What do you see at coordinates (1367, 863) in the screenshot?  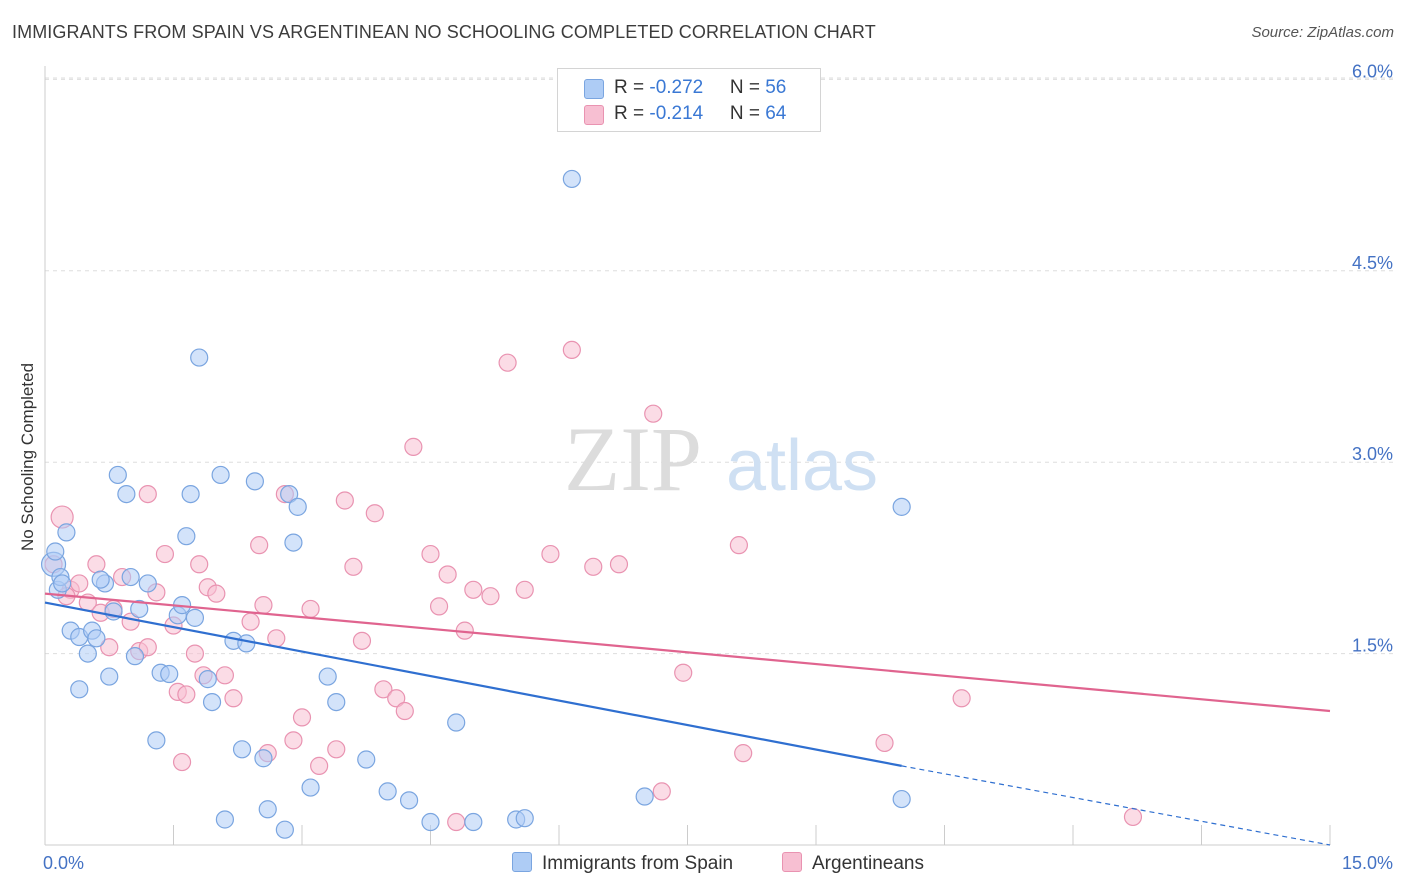 I see `x-tick-label: 15.0%` at bounding box center [1367, 863].